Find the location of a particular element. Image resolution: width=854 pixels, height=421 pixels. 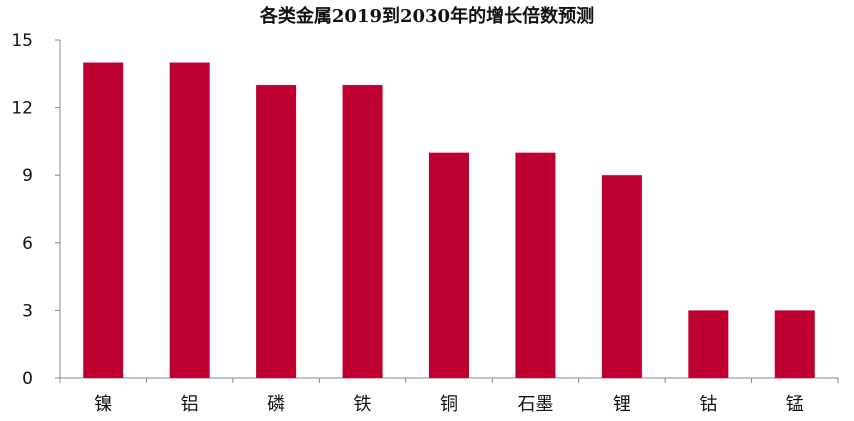

x-tick-label: 钴 is located at coordinates (708, 404).